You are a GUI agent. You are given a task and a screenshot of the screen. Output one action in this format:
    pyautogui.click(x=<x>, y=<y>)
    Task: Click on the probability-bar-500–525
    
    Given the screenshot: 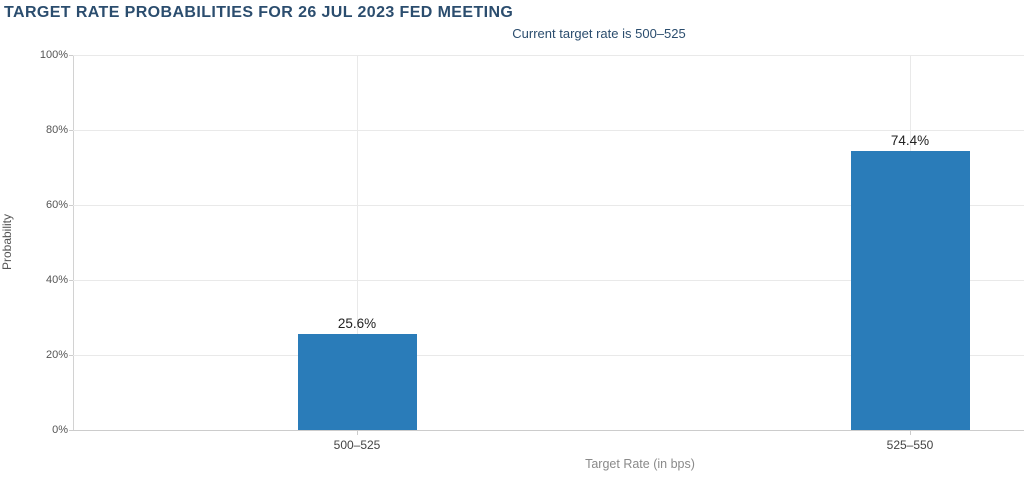 What is the action you would take?
    pyautogui.click(x=357, y=382)
    